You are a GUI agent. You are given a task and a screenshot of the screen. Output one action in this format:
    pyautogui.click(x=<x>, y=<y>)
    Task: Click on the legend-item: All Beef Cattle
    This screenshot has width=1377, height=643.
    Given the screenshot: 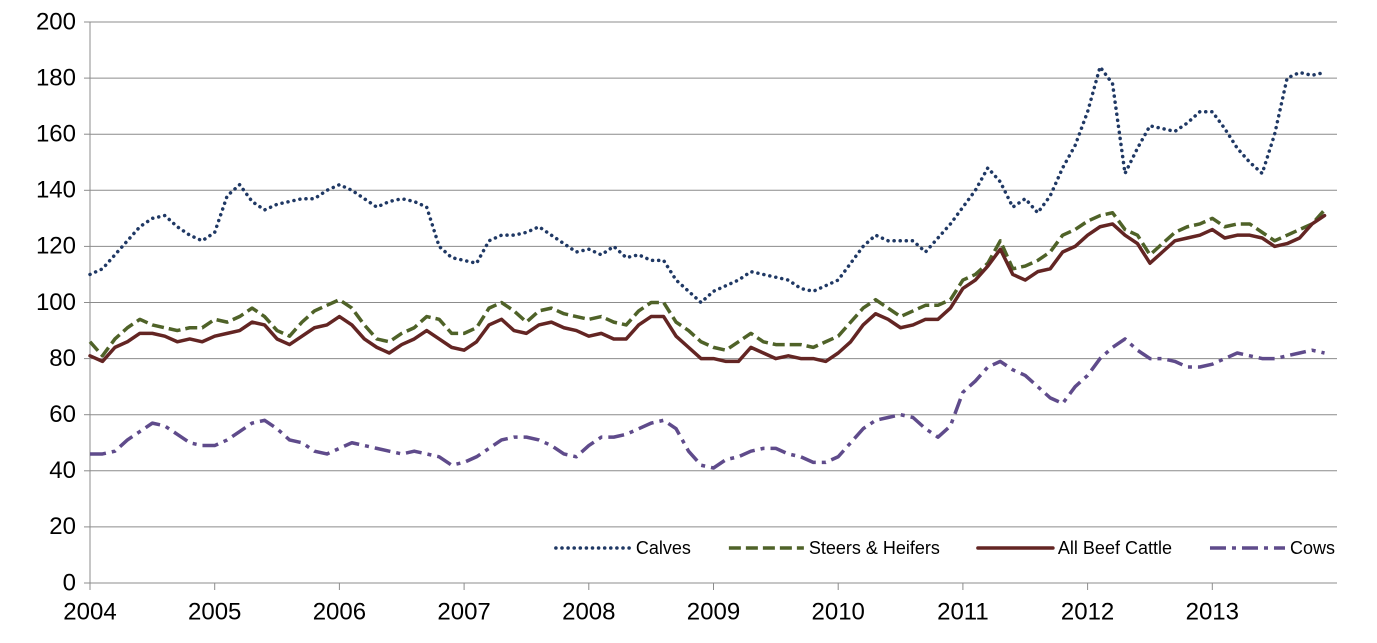 What is the action you would take?
    pyautogui.click(x=1074, y=548)
    